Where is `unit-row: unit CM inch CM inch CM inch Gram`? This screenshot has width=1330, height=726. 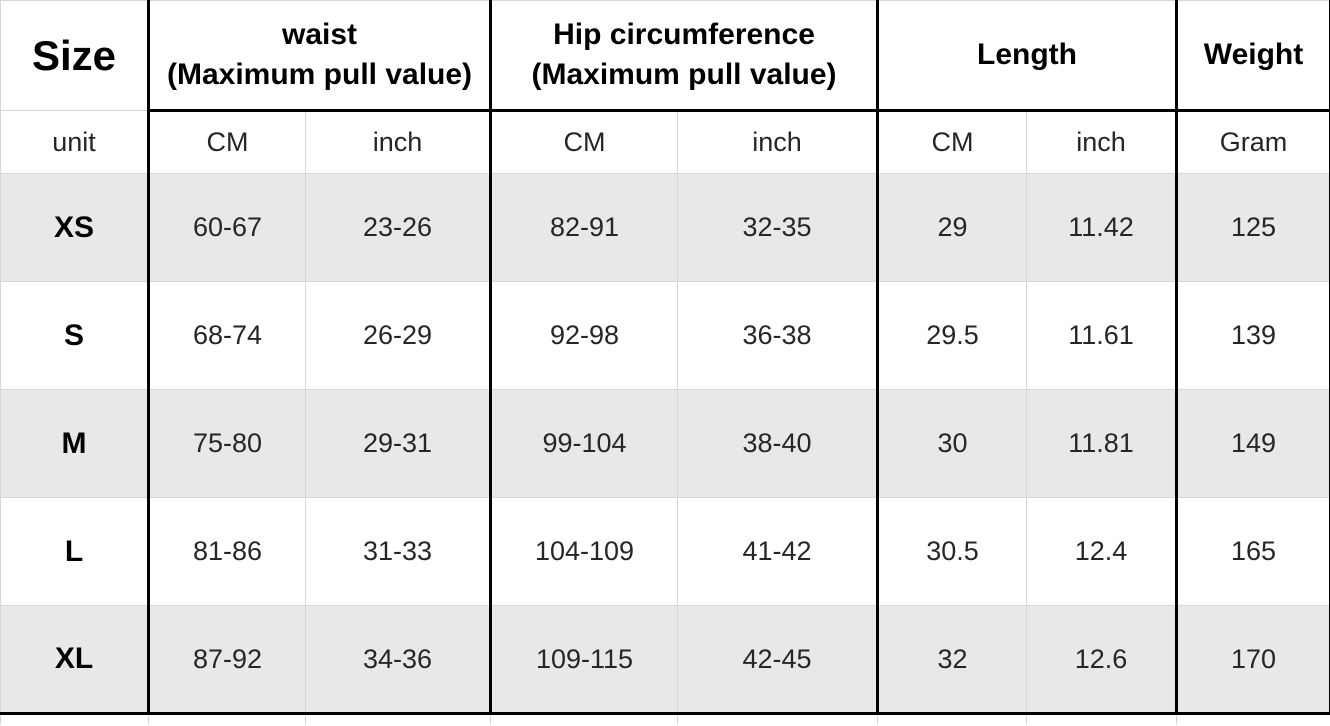 unit-row: unit CM inch CM inch CM inch Gram is located at coordinates (665, 142).